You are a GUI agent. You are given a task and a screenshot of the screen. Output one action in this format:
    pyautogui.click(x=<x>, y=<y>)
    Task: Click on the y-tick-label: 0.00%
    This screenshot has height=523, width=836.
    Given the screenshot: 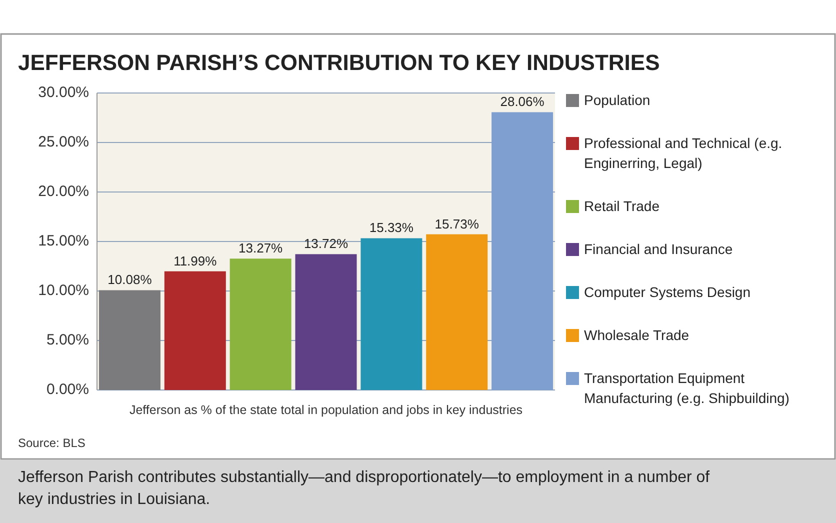 What is the action you would take?
    pyautogui.click(x=67, y=389)
    